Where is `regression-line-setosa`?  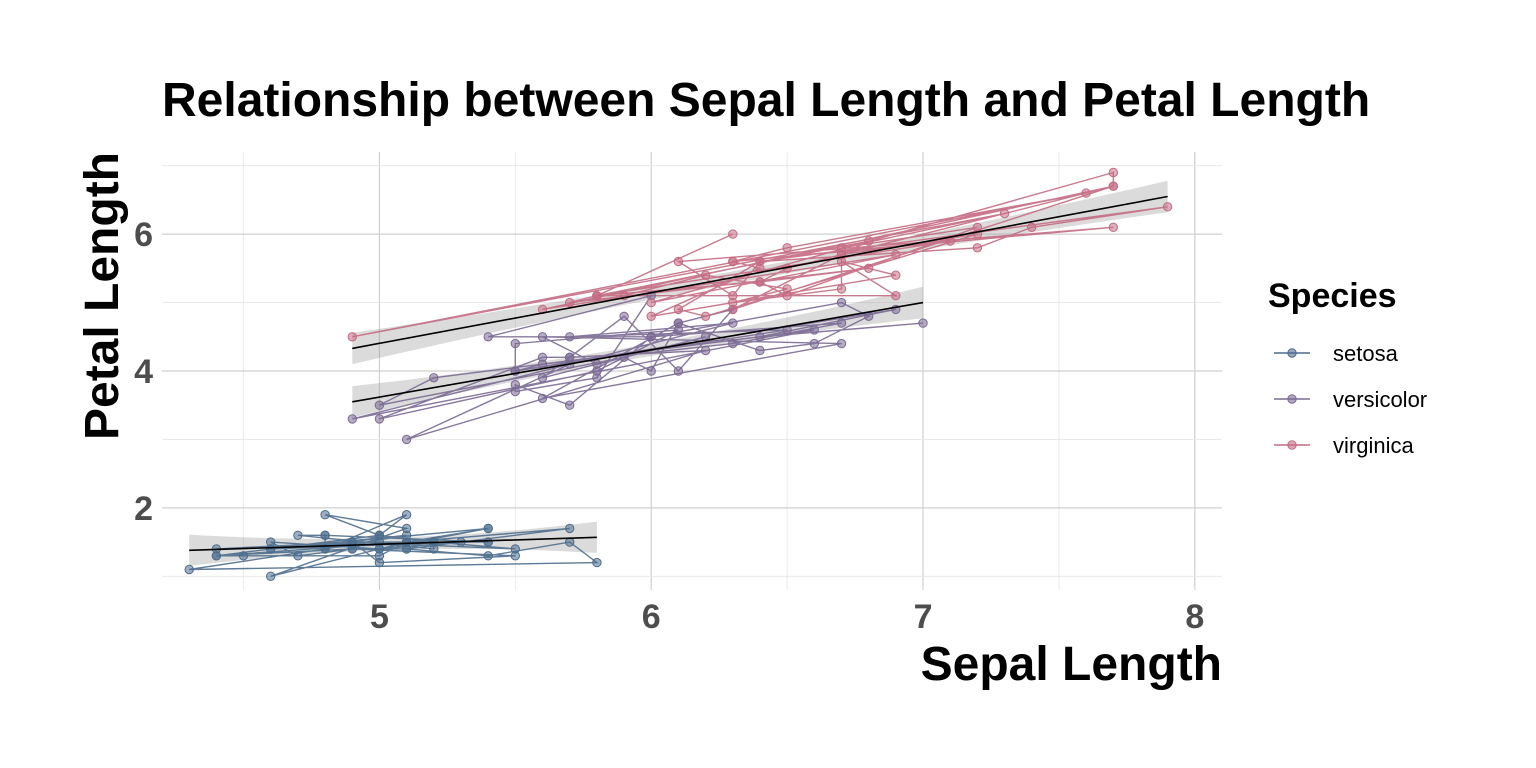
regression-line-setosa is located at coordinates (393, 544).